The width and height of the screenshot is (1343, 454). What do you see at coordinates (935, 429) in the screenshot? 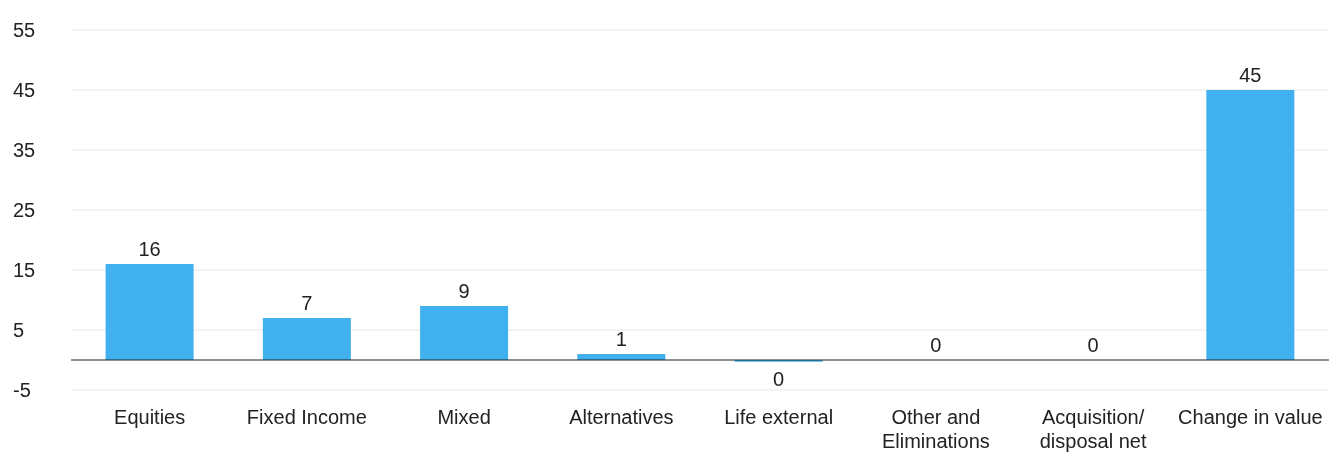
I see `x-tick-label: Other and Eliminations` at bounding box center [935, 429].